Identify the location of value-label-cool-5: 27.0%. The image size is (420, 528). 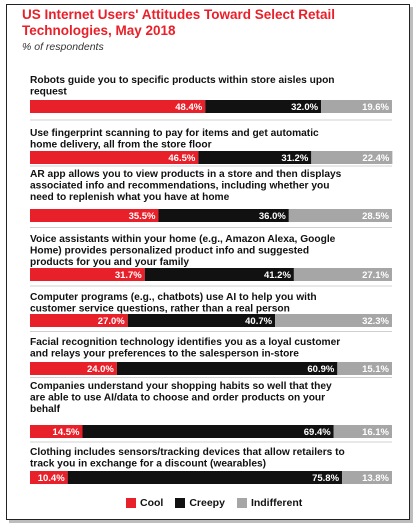
(111, 321).